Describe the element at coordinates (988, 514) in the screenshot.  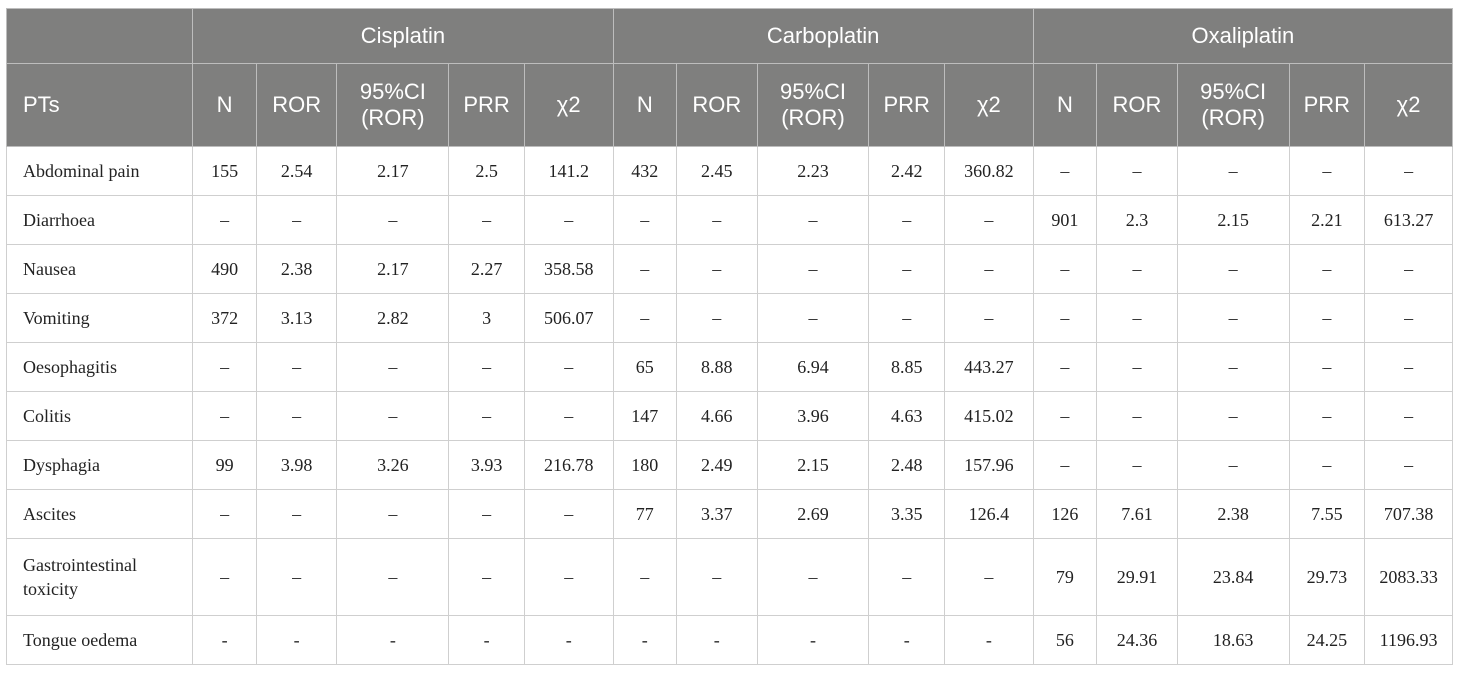
I see `table-cell: 126.4` at that location.